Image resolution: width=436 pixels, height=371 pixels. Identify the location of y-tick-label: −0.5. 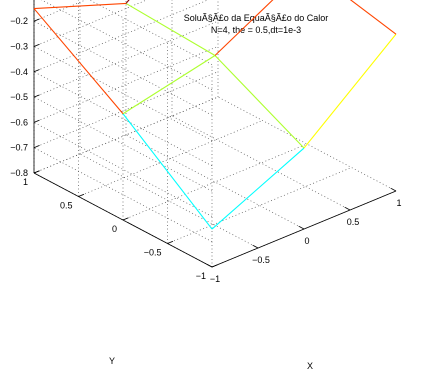
(153, 253).